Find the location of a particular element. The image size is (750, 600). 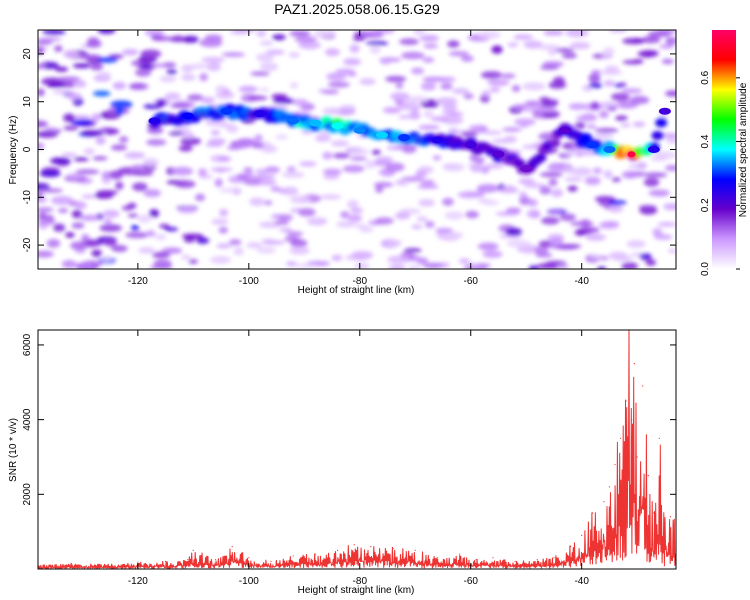

spectrogram-y-tick-label: 20 is located at coordinates (27, 54).